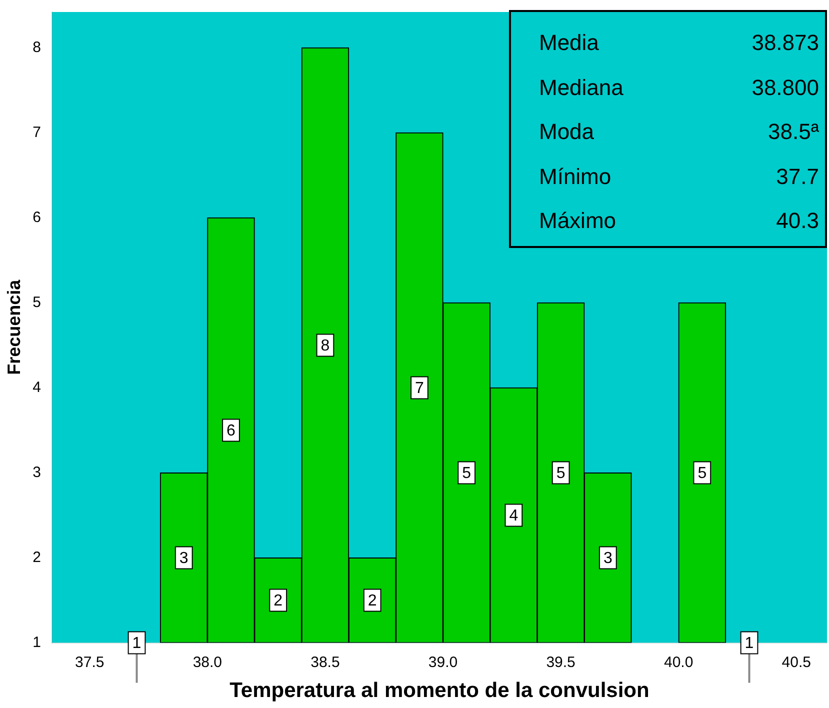 This screenshot has width=829, height=708. Describe the element at coordinates (575, 177) in the screenshot. I see `annotation: Mínimo` at that location.